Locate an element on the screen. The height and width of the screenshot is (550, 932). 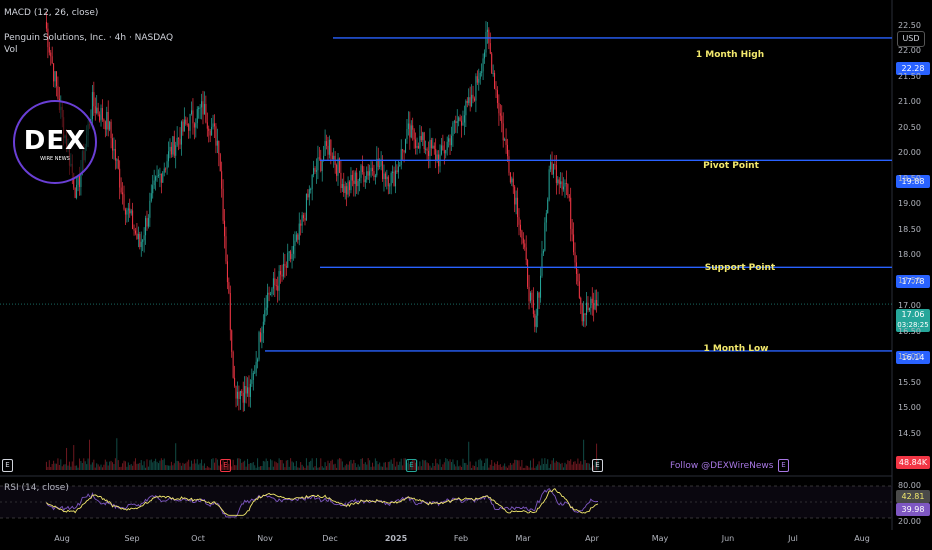
earnings-badge-follow: E is located at coordinates (783, 465).